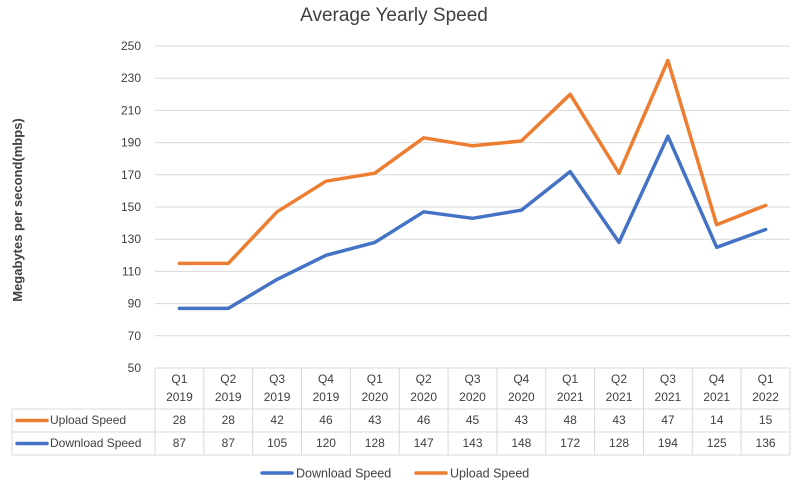 This screenshot has height=490, width=795. Describe the element at coordinates (394, 474) in the screenshot. I see `legend: Download Speed Upload Speed` at that location.